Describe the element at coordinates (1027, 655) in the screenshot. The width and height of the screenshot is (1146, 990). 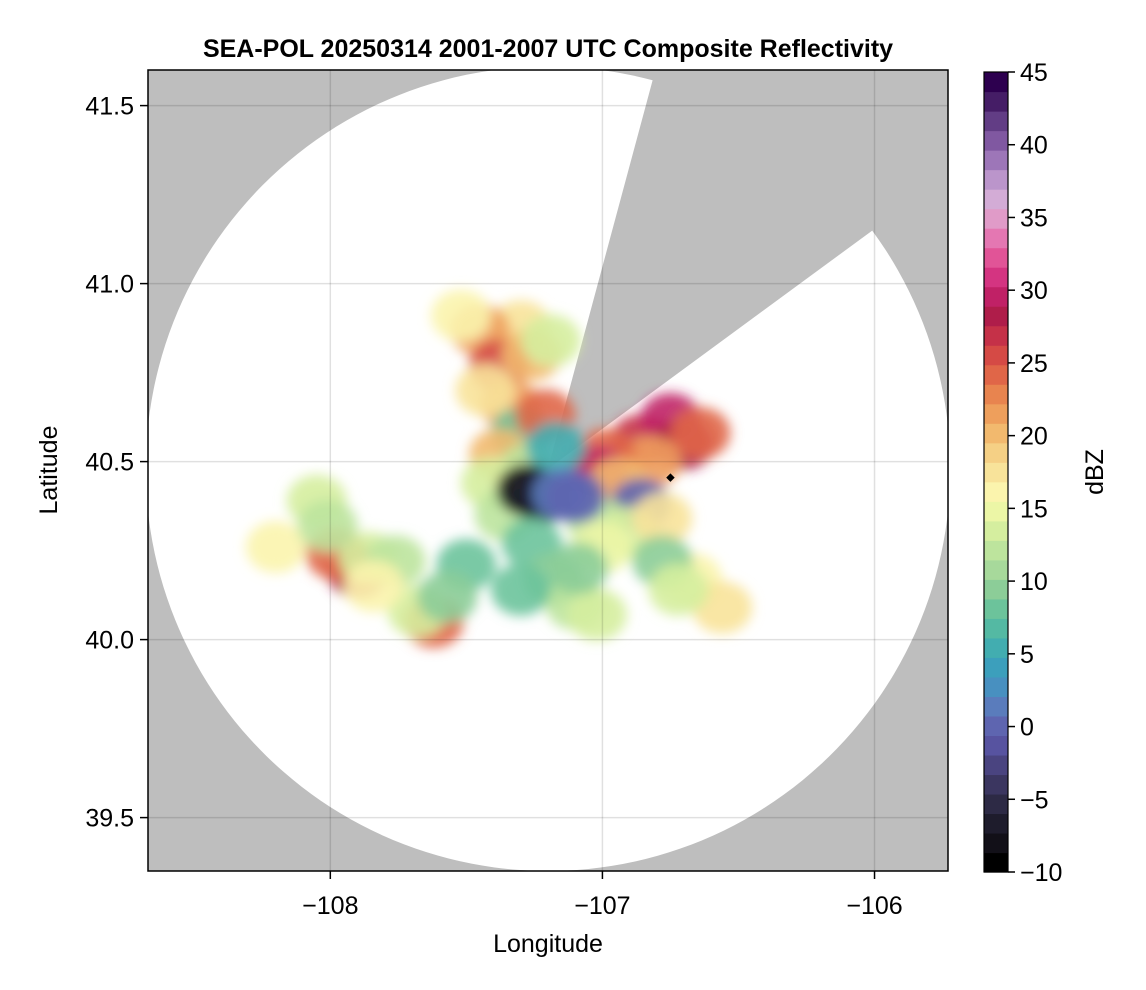
I see `colorbar-tick-label: 5` at that location.